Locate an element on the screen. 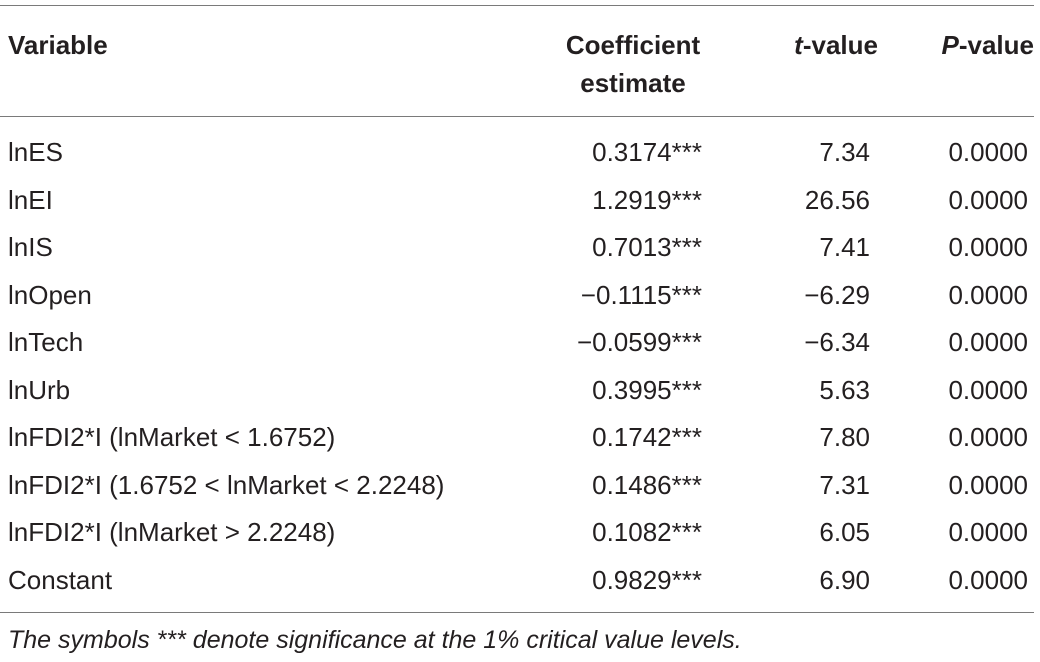 The height and width of the screenshot is (662, 1040). cell-variable: lnOpen is located at coordinates (50, 294).